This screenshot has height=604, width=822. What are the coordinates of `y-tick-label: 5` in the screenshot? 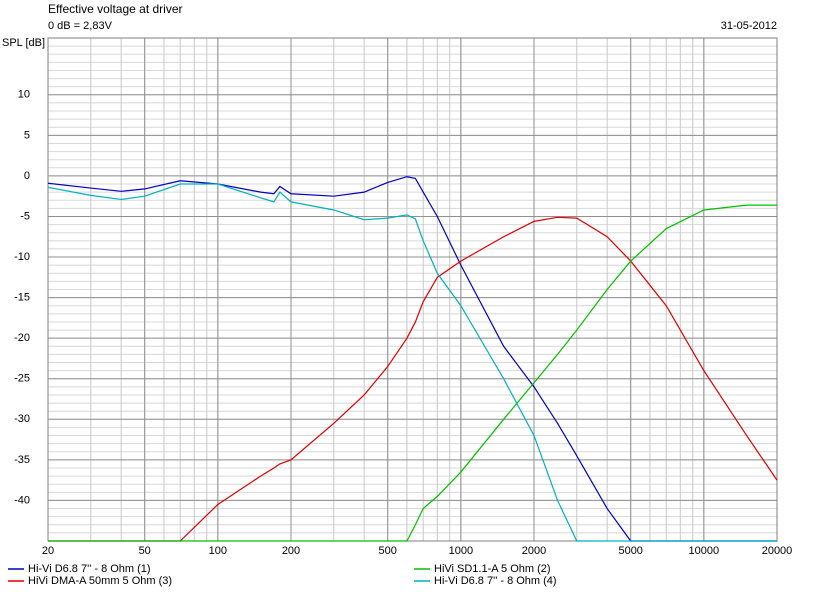 It's located at (27, 135).